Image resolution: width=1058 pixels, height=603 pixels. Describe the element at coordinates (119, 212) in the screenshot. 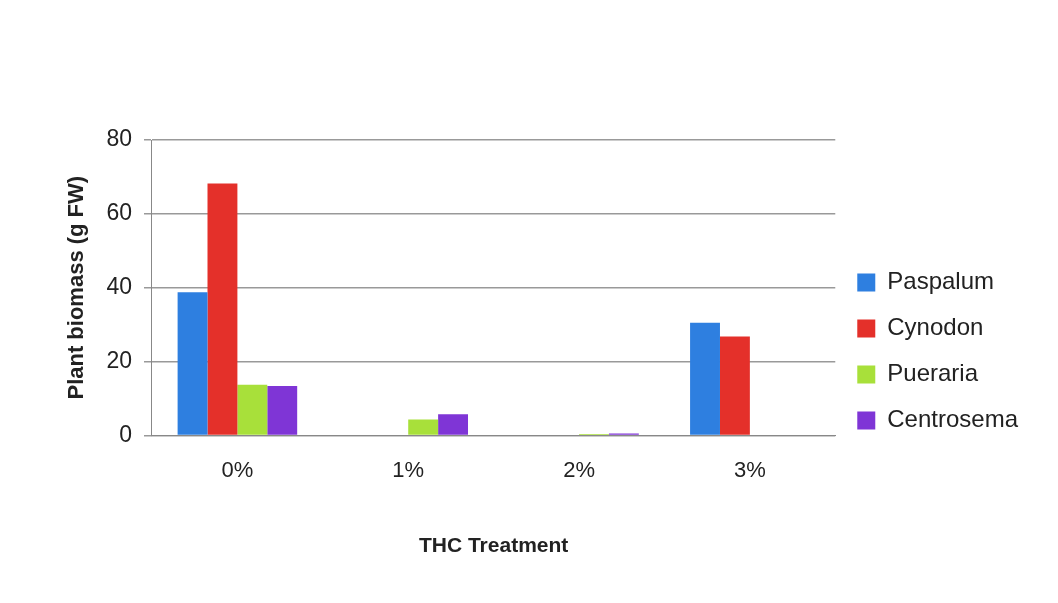

I see `y-tick-label: 60` at that location.